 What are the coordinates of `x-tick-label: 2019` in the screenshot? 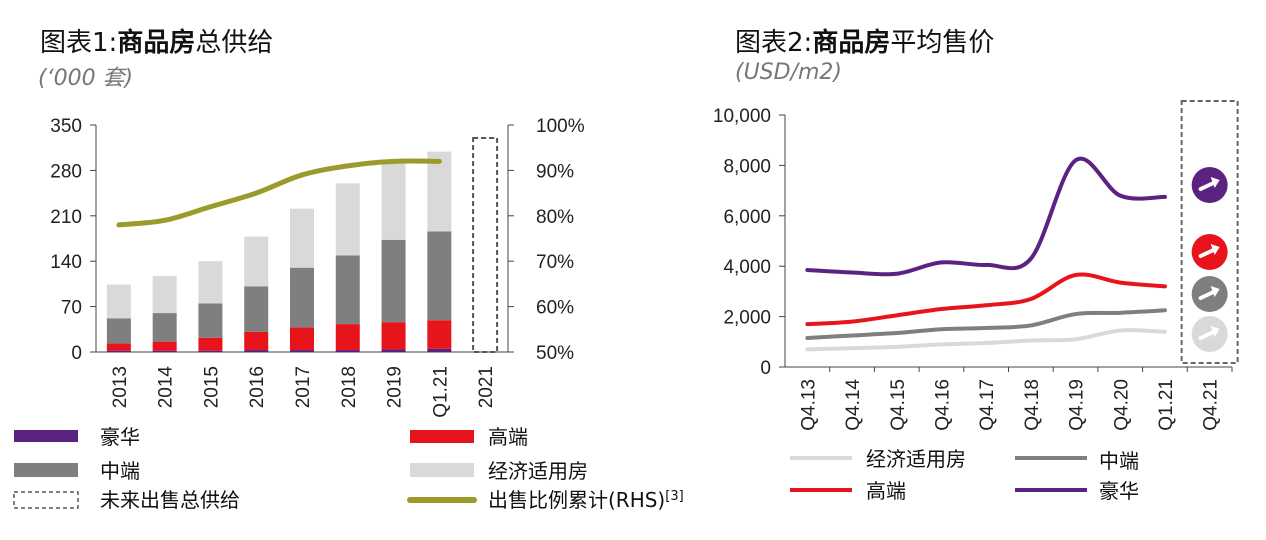 It's located at (395, 387).